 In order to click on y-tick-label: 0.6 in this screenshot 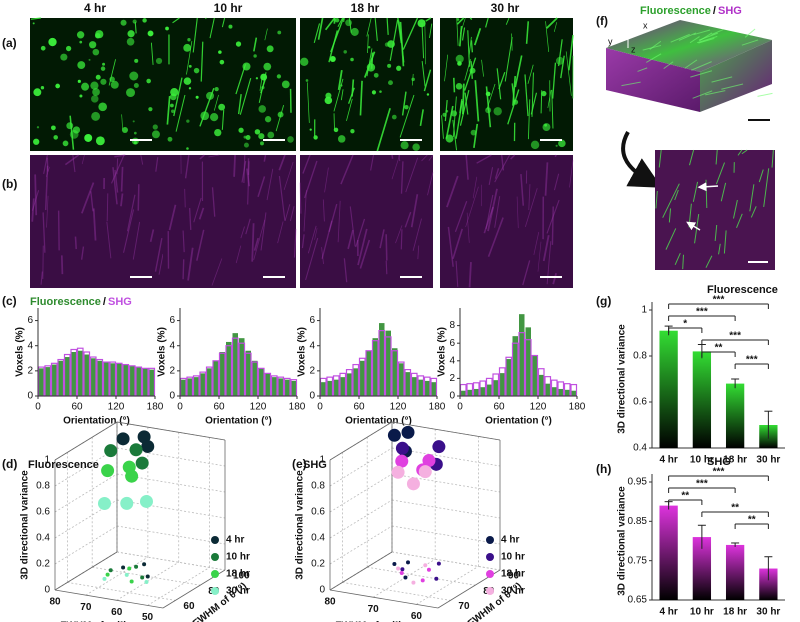, I will do `click(640, 402)`.